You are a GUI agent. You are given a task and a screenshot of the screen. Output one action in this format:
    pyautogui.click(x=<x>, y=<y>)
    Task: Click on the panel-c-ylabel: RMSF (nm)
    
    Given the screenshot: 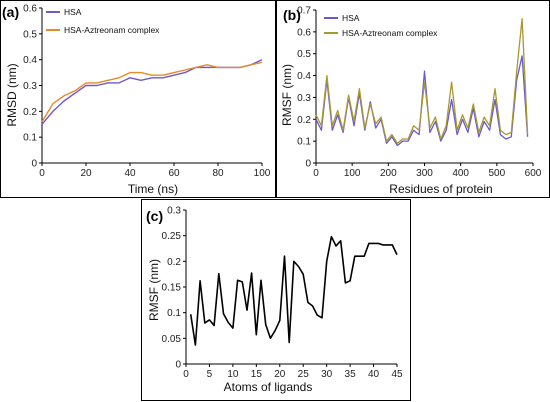 What is the action you would take?
    pyautogui.click(x=154, y=290)
    